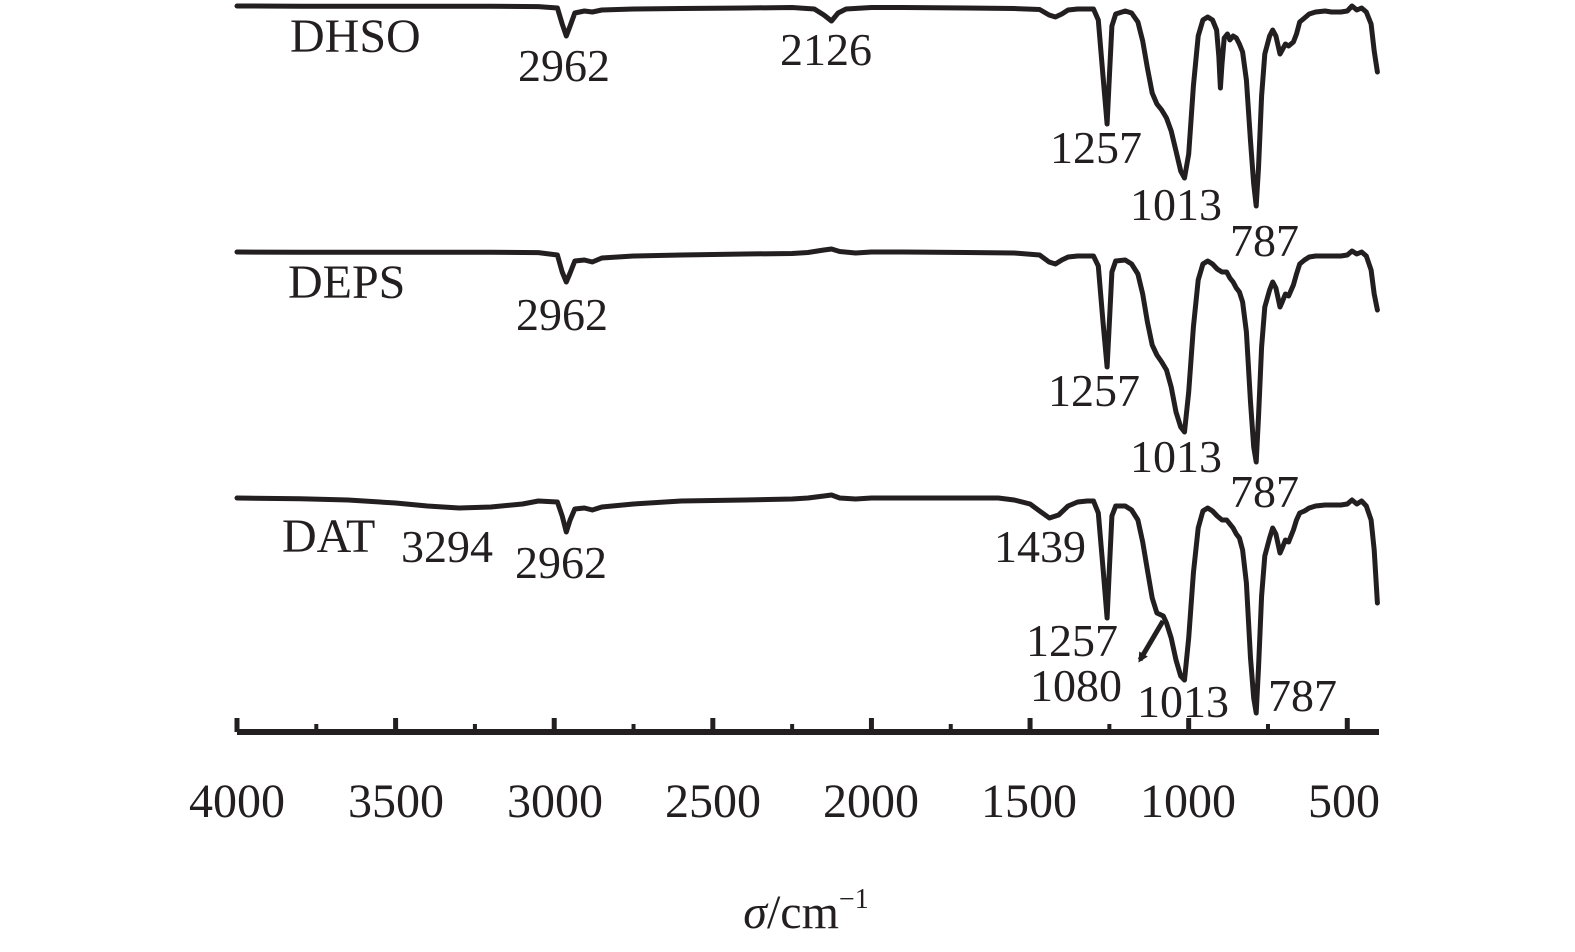 Image resolution: width=1575 pixels, height=952 pixels. What do you see at coordinates (1040, 546) in the screenshot?
I see `peak-label-dat-1439: 1439` at bounding box center [1040, 546].